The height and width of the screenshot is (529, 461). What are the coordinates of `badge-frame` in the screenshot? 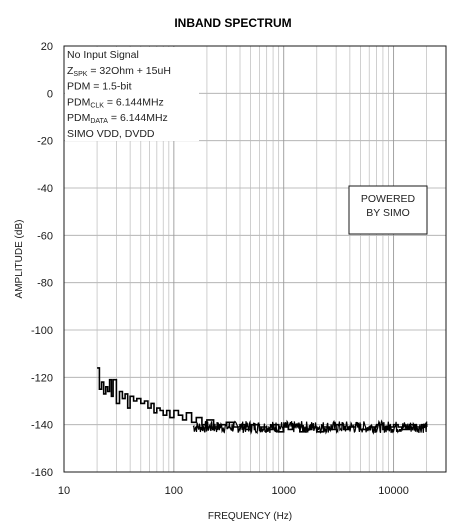 It's located at (388, 210).